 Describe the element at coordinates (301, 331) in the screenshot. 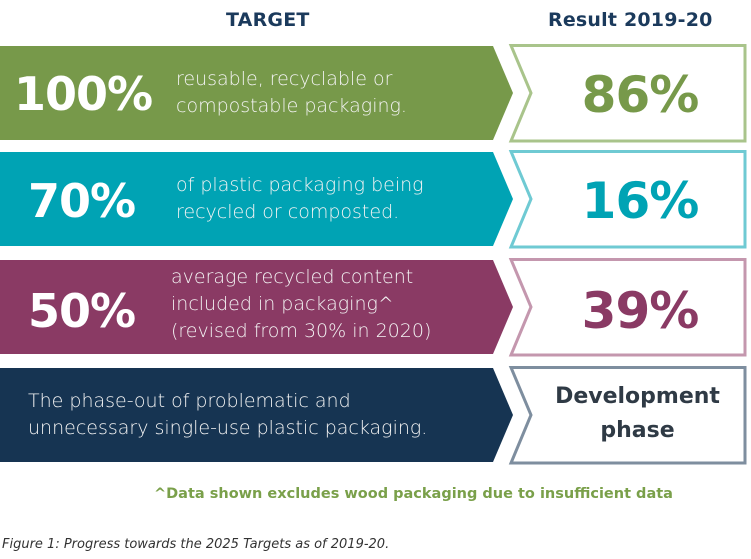

I see `description-line: (revised from 30% in 2020)` at that location.